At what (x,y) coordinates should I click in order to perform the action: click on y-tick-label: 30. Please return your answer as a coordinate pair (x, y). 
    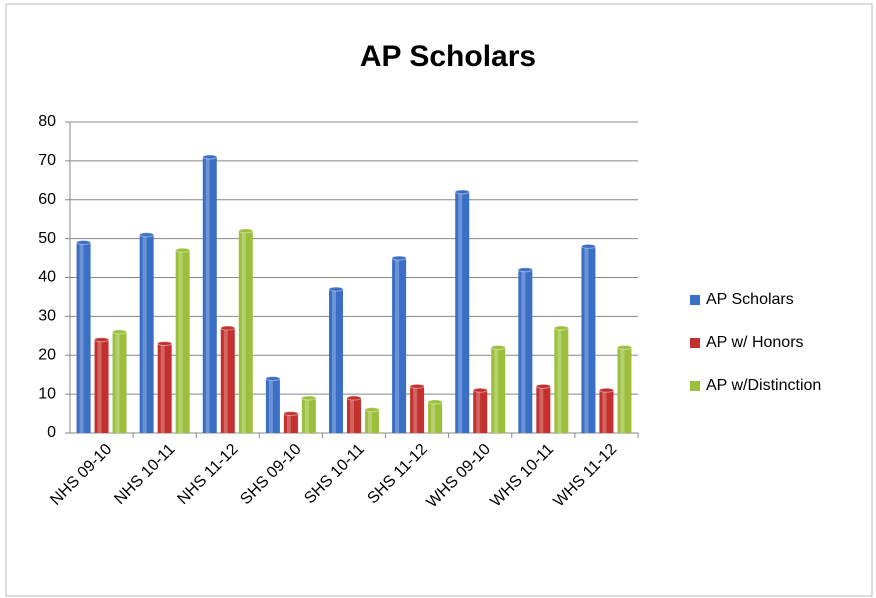
    Looking at the image, I should click on (47, 316).